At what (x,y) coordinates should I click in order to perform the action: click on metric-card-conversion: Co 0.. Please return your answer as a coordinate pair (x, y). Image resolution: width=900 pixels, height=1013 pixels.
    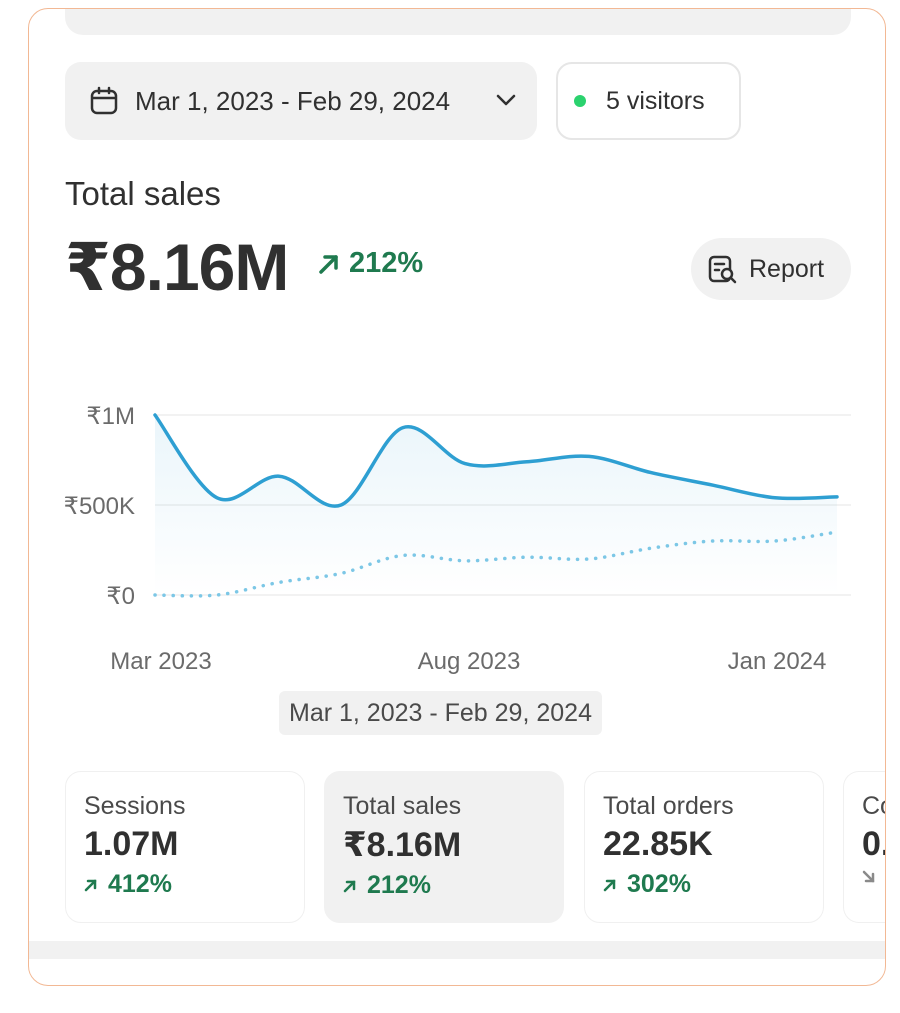
    Looking at the image, I should click on (864, 847).